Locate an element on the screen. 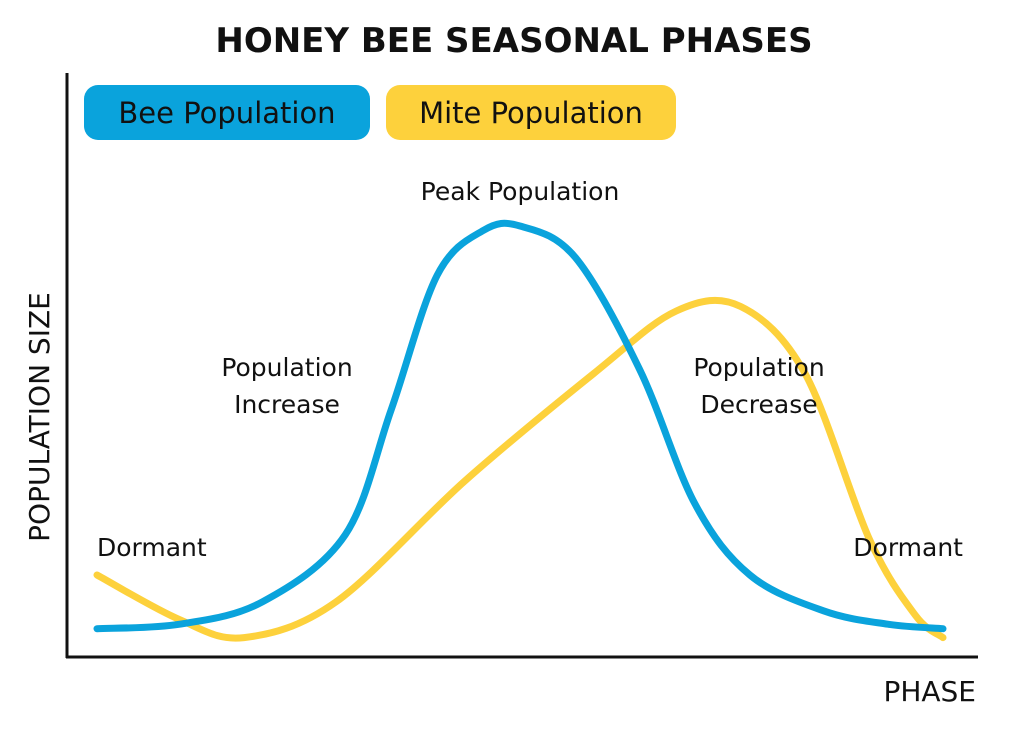 This screenshot has width=1014, height=729. annotation-population-increase-line2: Increase is located at coordinates (287, 404).